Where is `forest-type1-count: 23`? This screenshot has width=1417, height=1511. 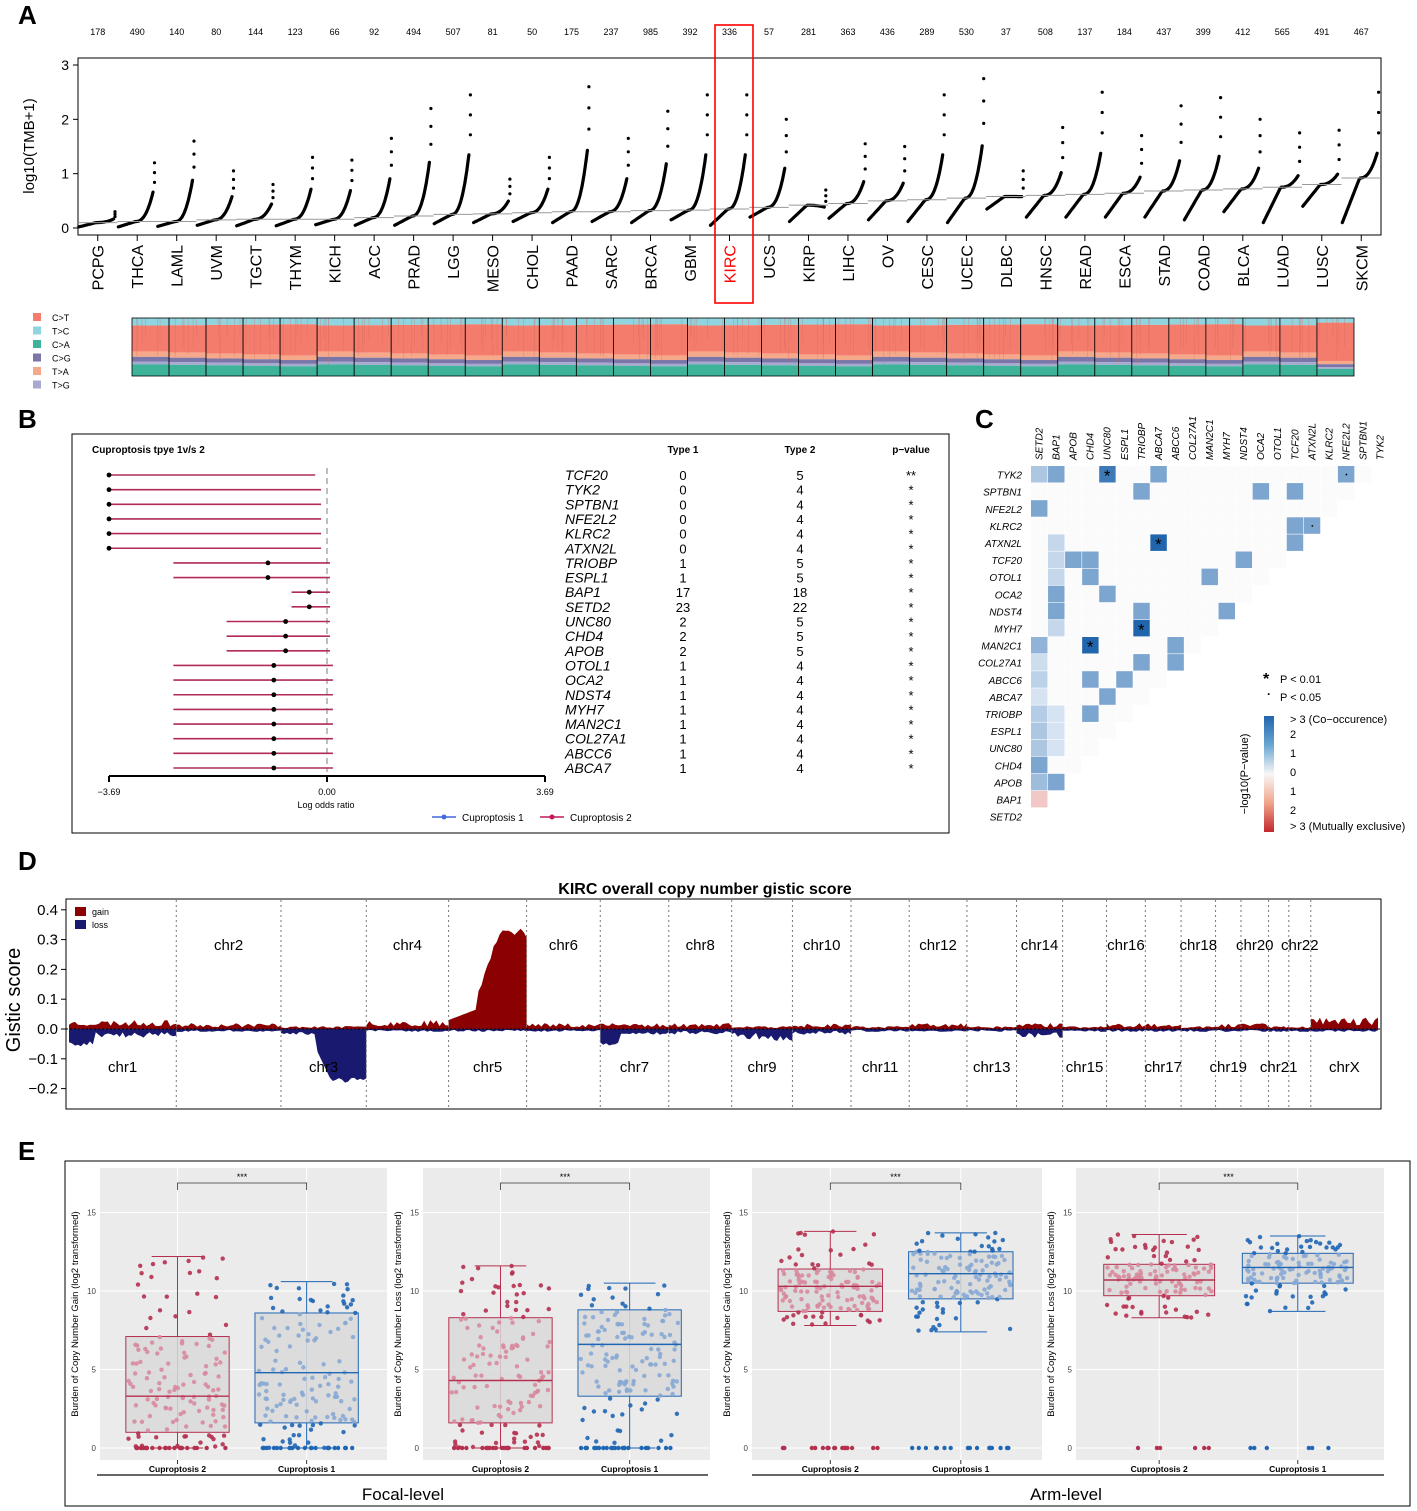
forest-type1-count: 23 is located at coordinates (683, 607).